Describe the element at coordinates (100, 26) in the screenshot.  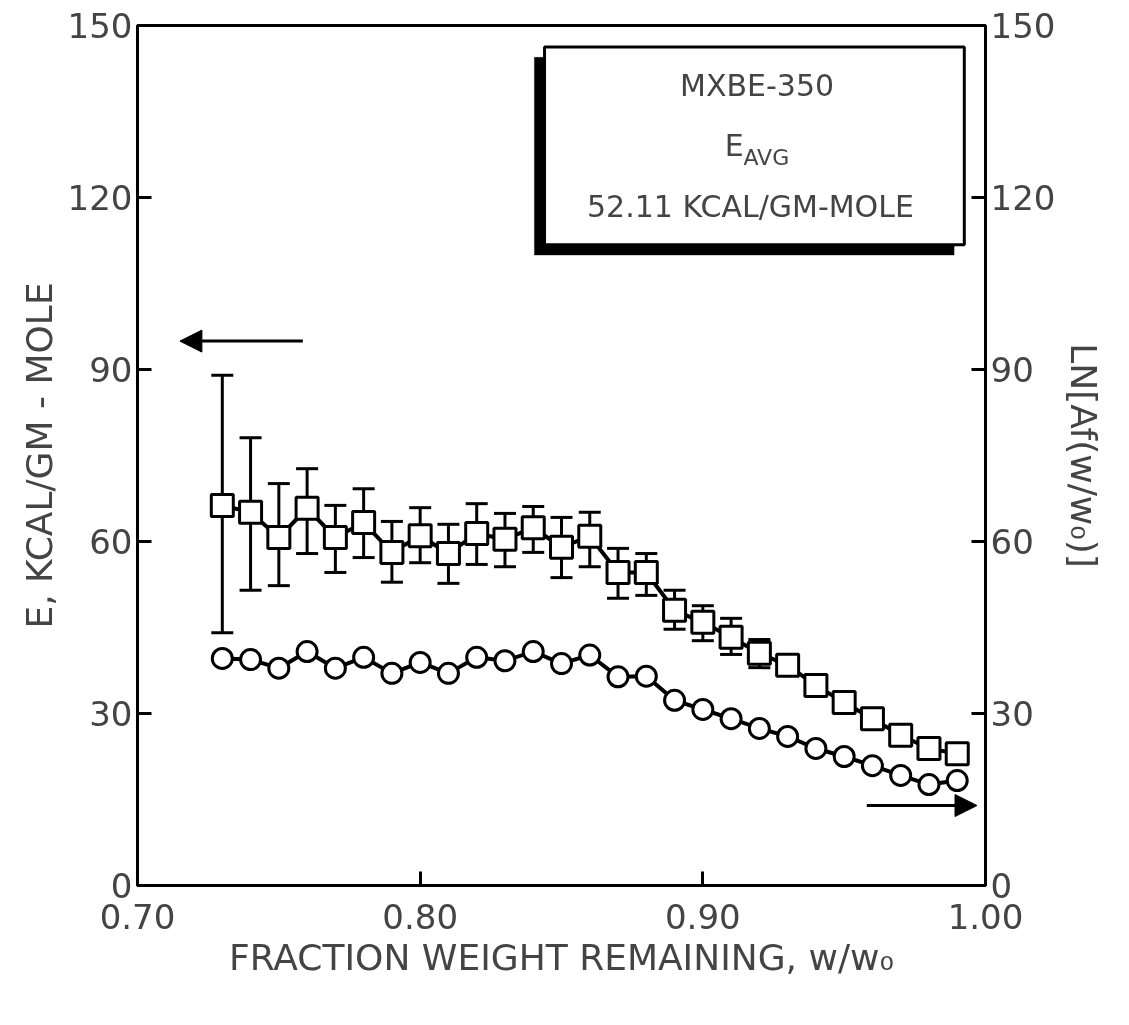
I see `y-tick-label: 150` at that location.